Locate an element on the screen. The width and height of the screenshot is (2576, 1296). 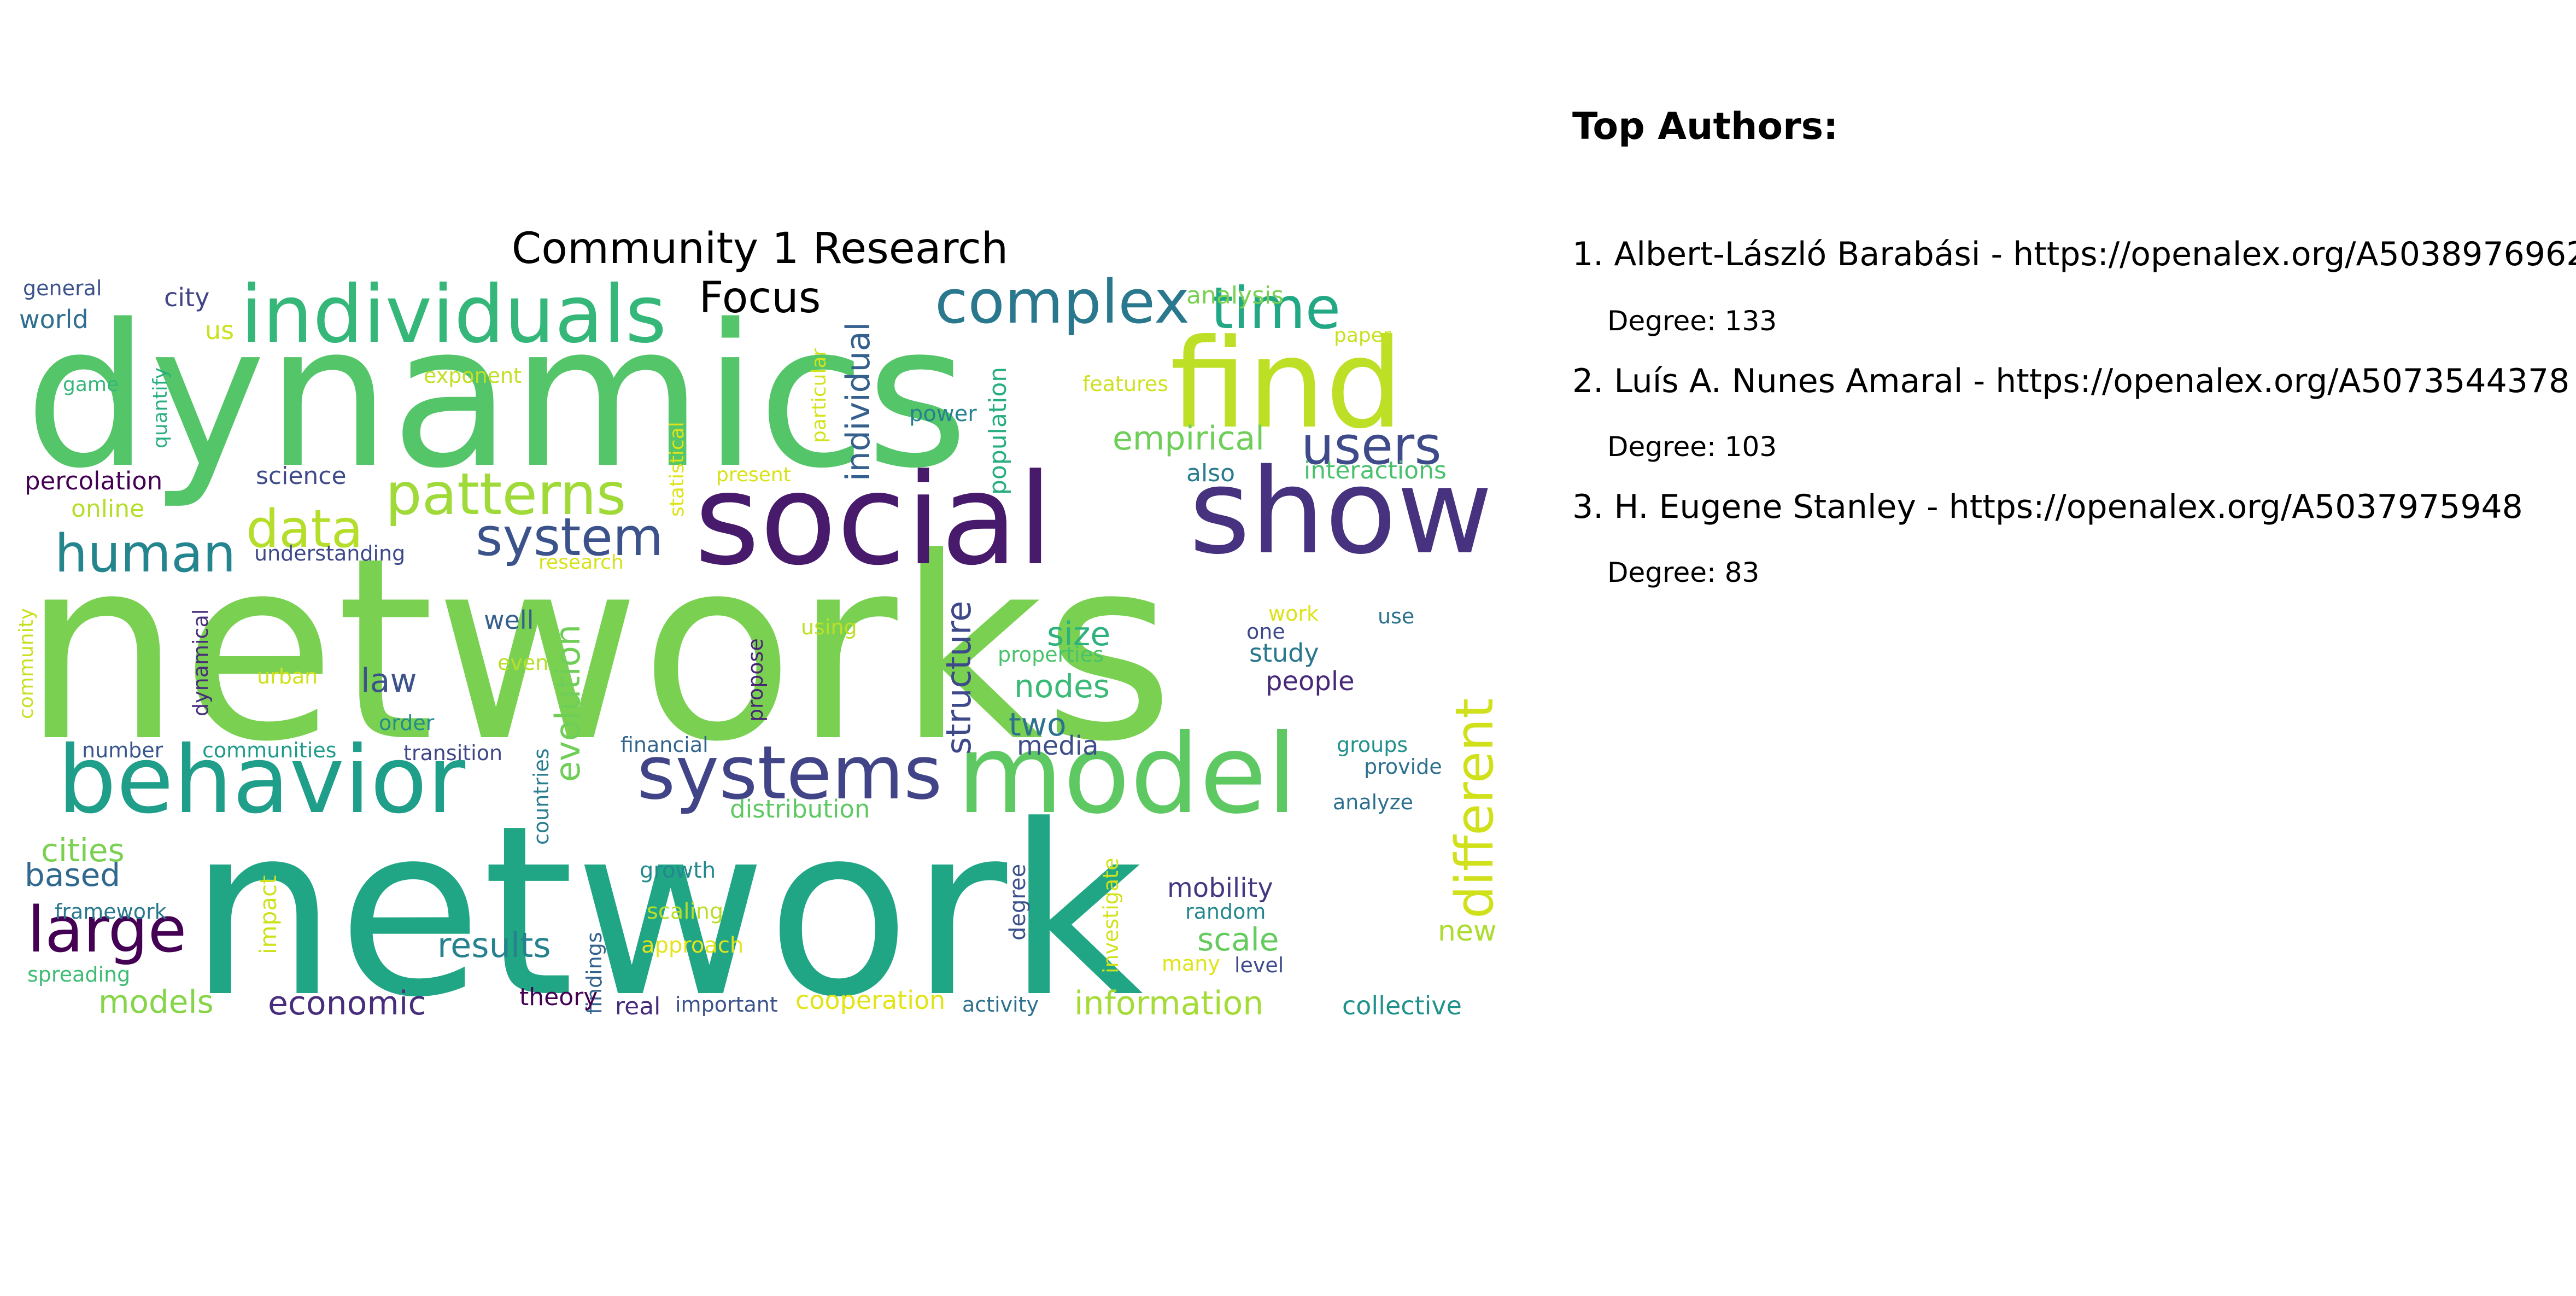
word-community: community is located at coordinates (27, 663).